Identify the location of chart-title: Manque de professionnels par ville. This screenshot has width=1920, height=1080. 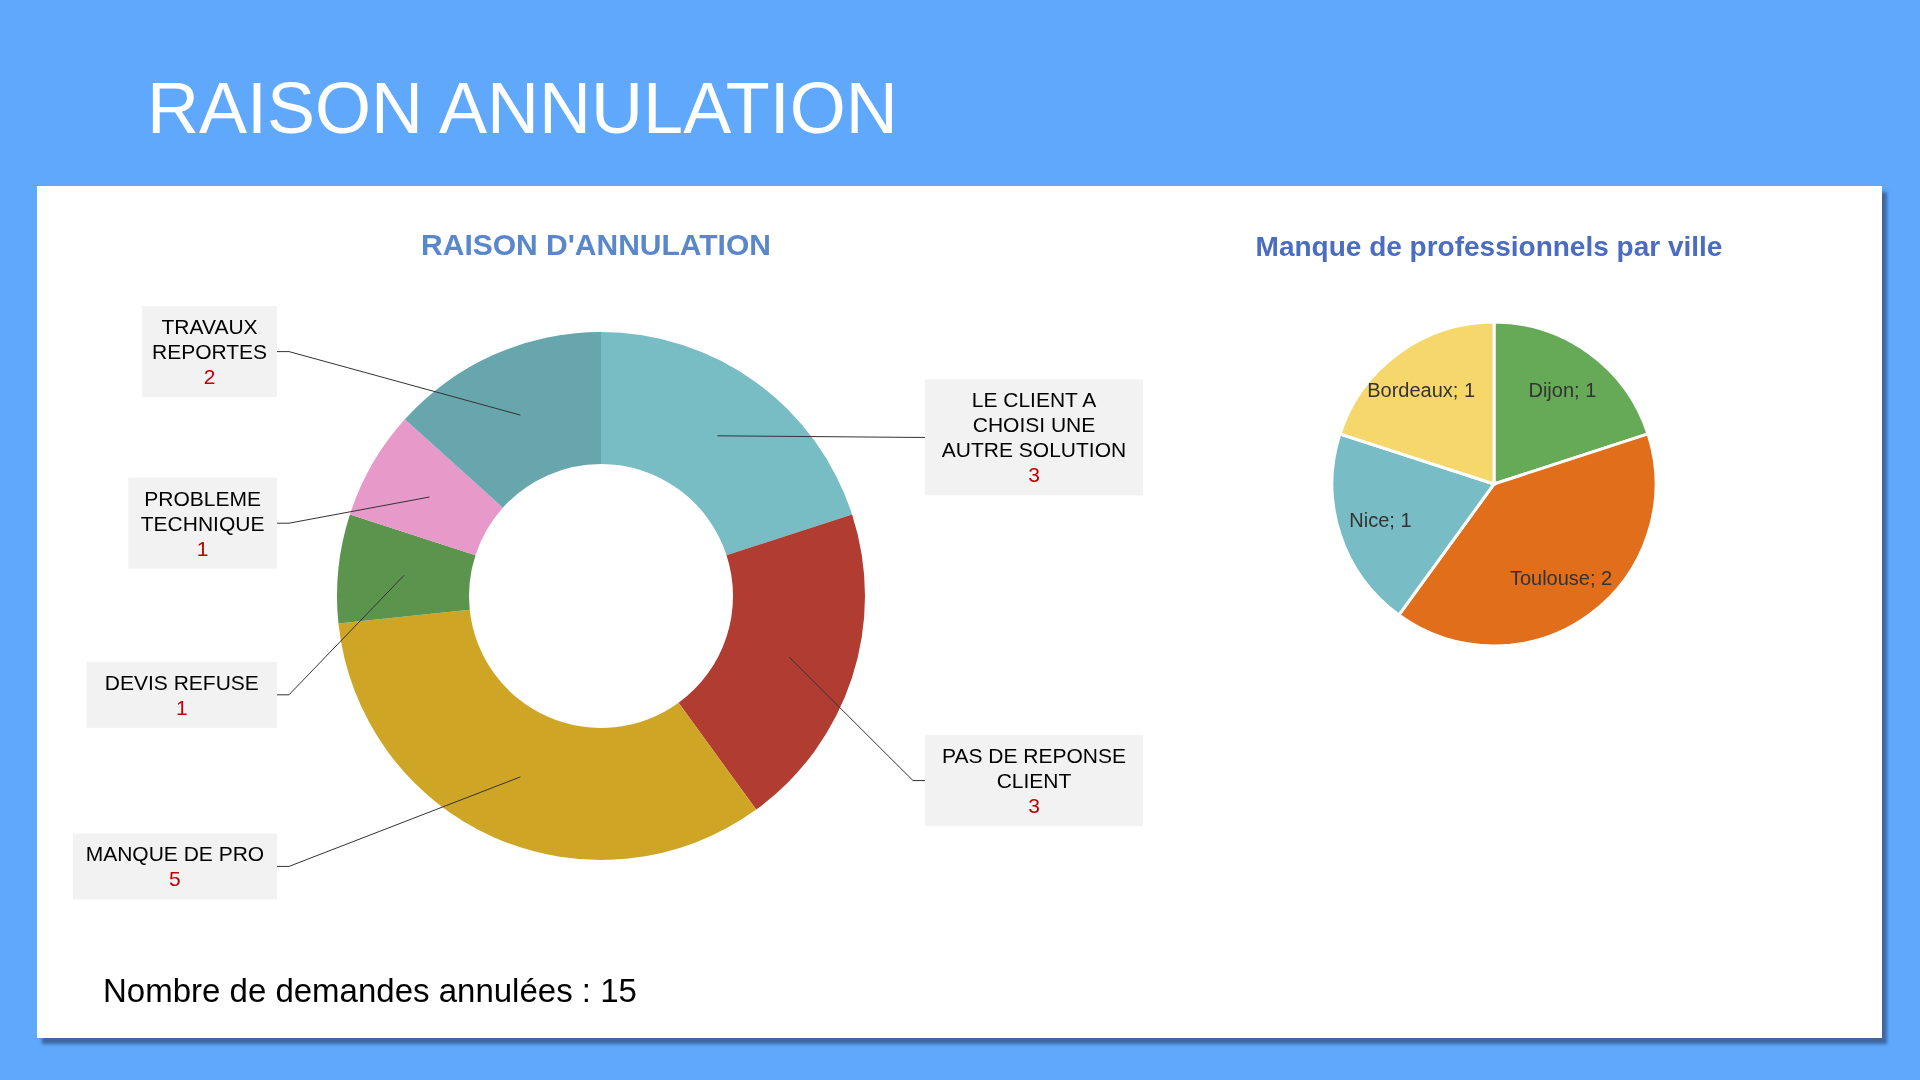
(1489, 246).